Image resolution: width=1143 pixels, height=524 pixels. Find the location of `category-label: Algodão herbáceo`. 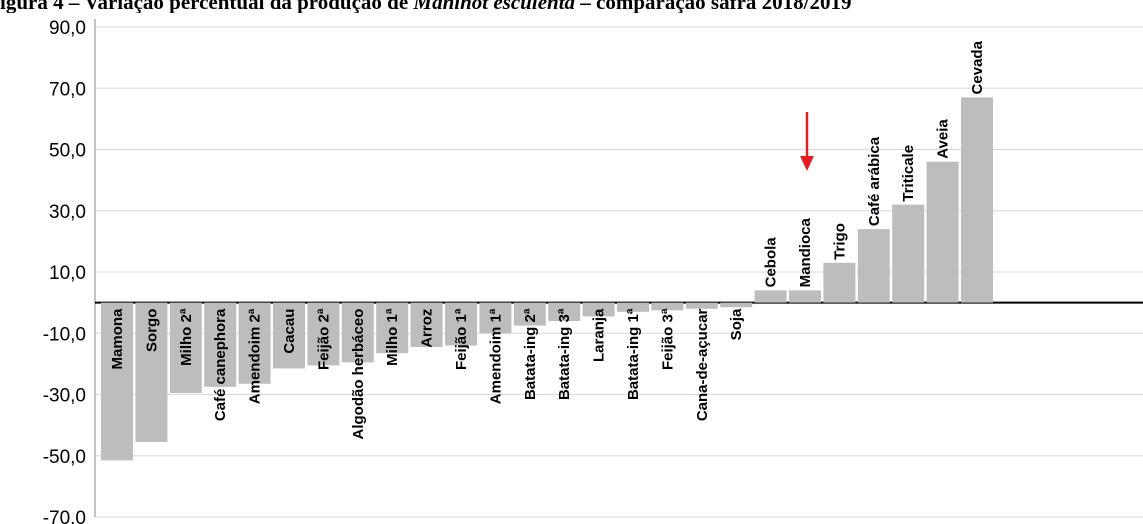

category-label: Algodão herbáceo is located at coordinates (358, 374).